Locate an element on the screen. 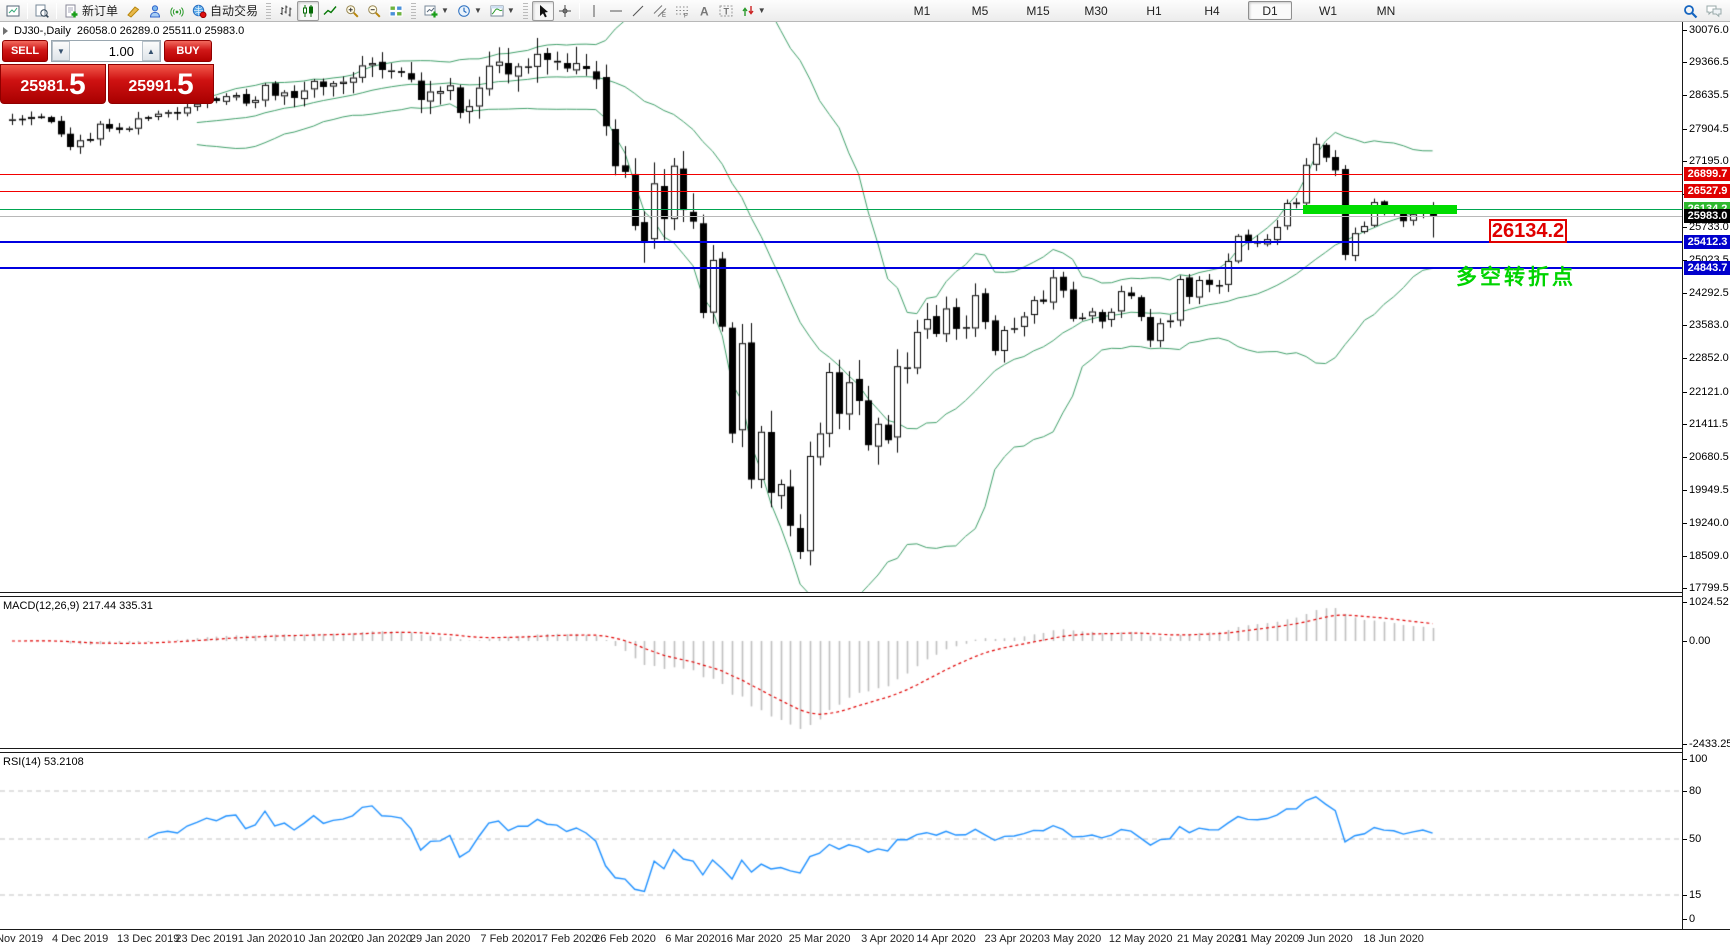 The height and width of the screenshot is (947, 1730). hline-26899.7 is located at coordinates (841, 174).